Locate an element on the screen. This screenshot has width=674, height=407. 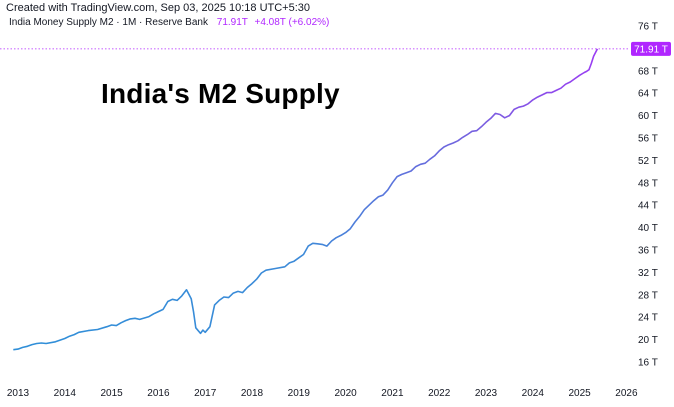
x-tick-label: 2014 is located at coordinates (65, 393).